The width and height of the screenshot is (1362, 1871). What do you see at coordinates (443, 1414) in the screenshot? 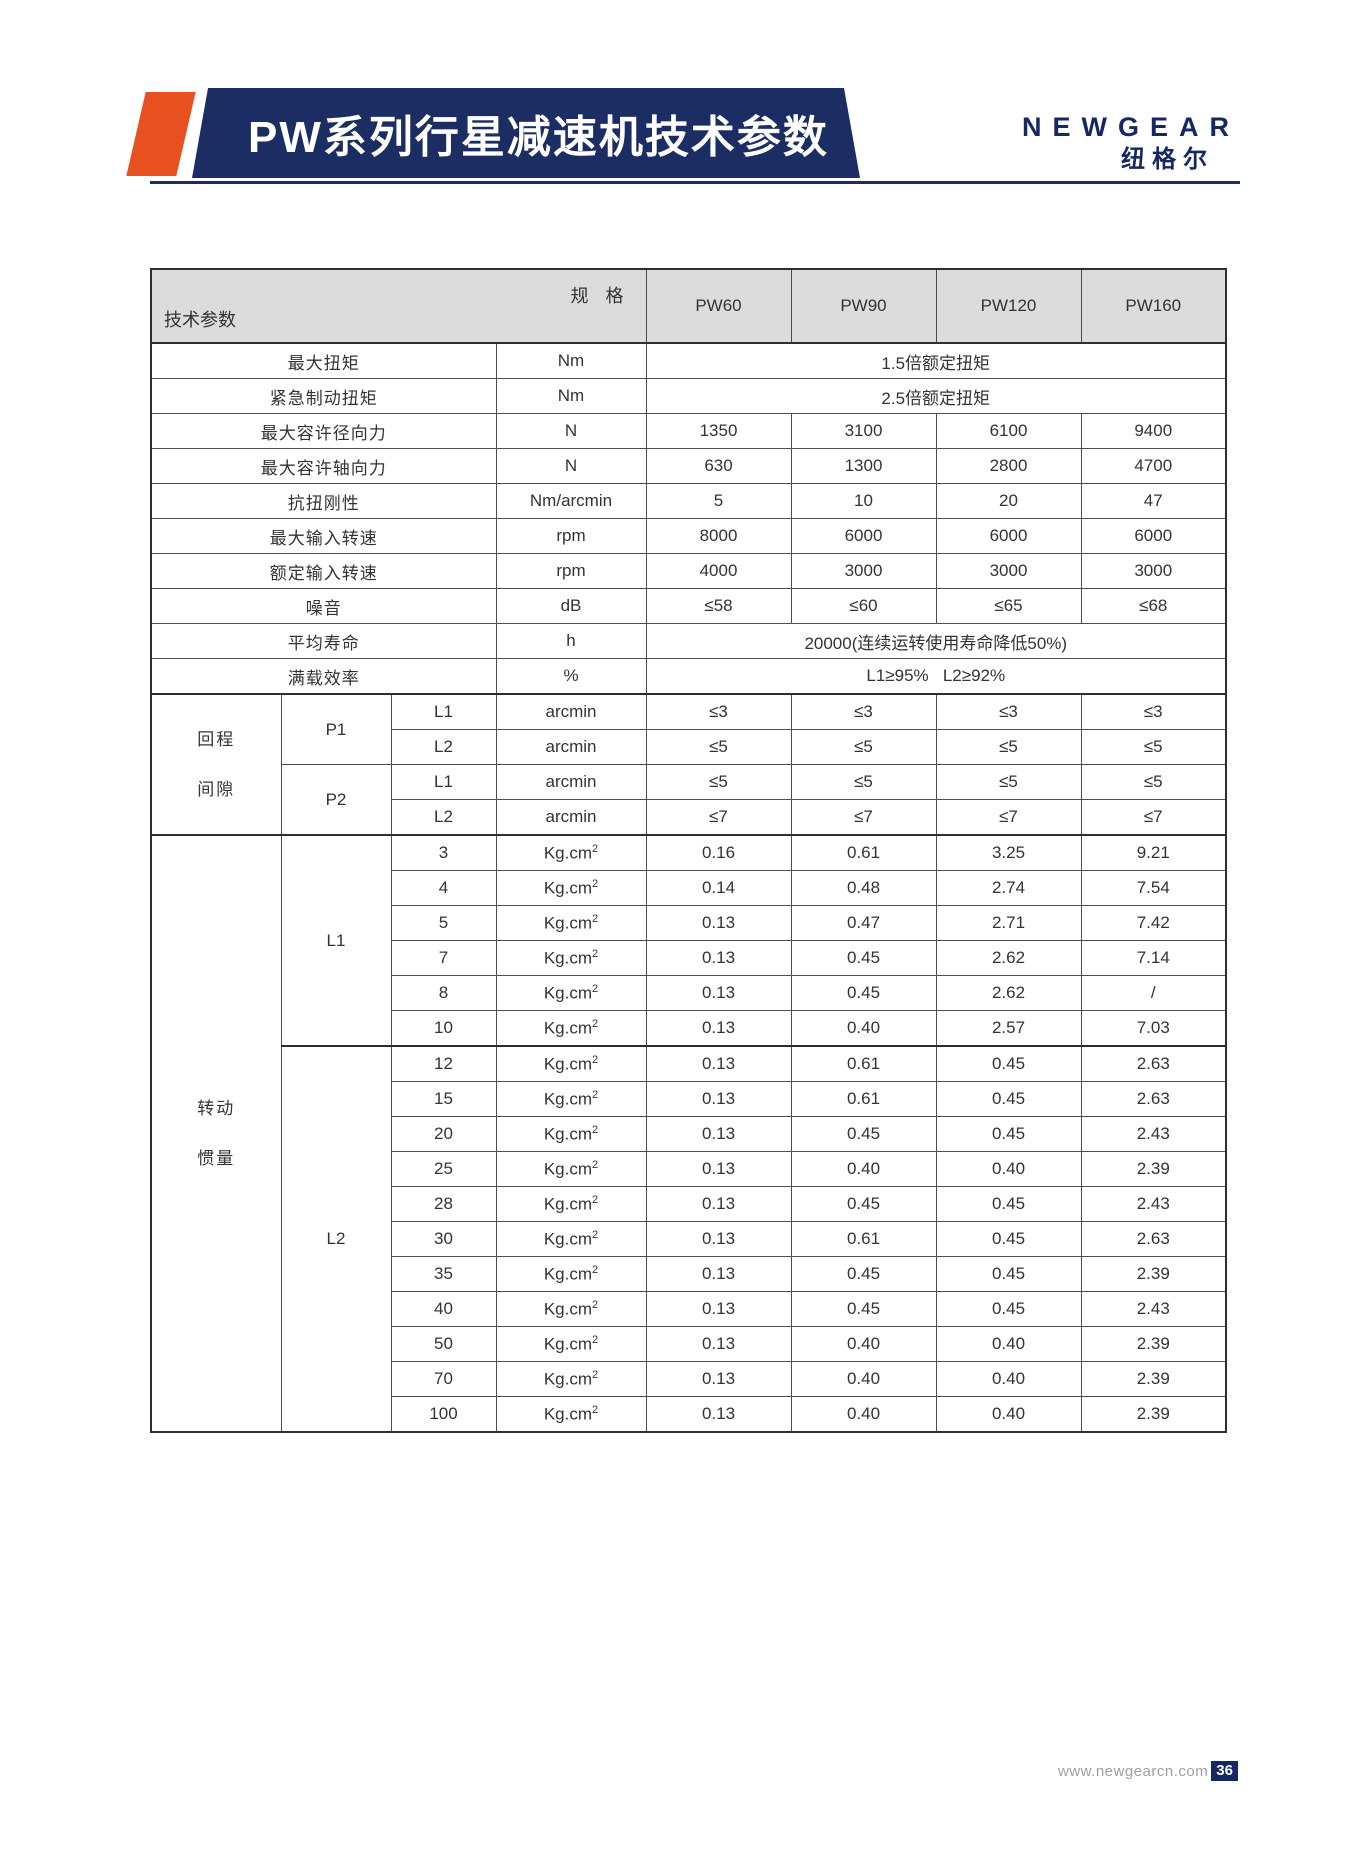
I see `ratio-cell: 100` at bounding box center [443, 1414].